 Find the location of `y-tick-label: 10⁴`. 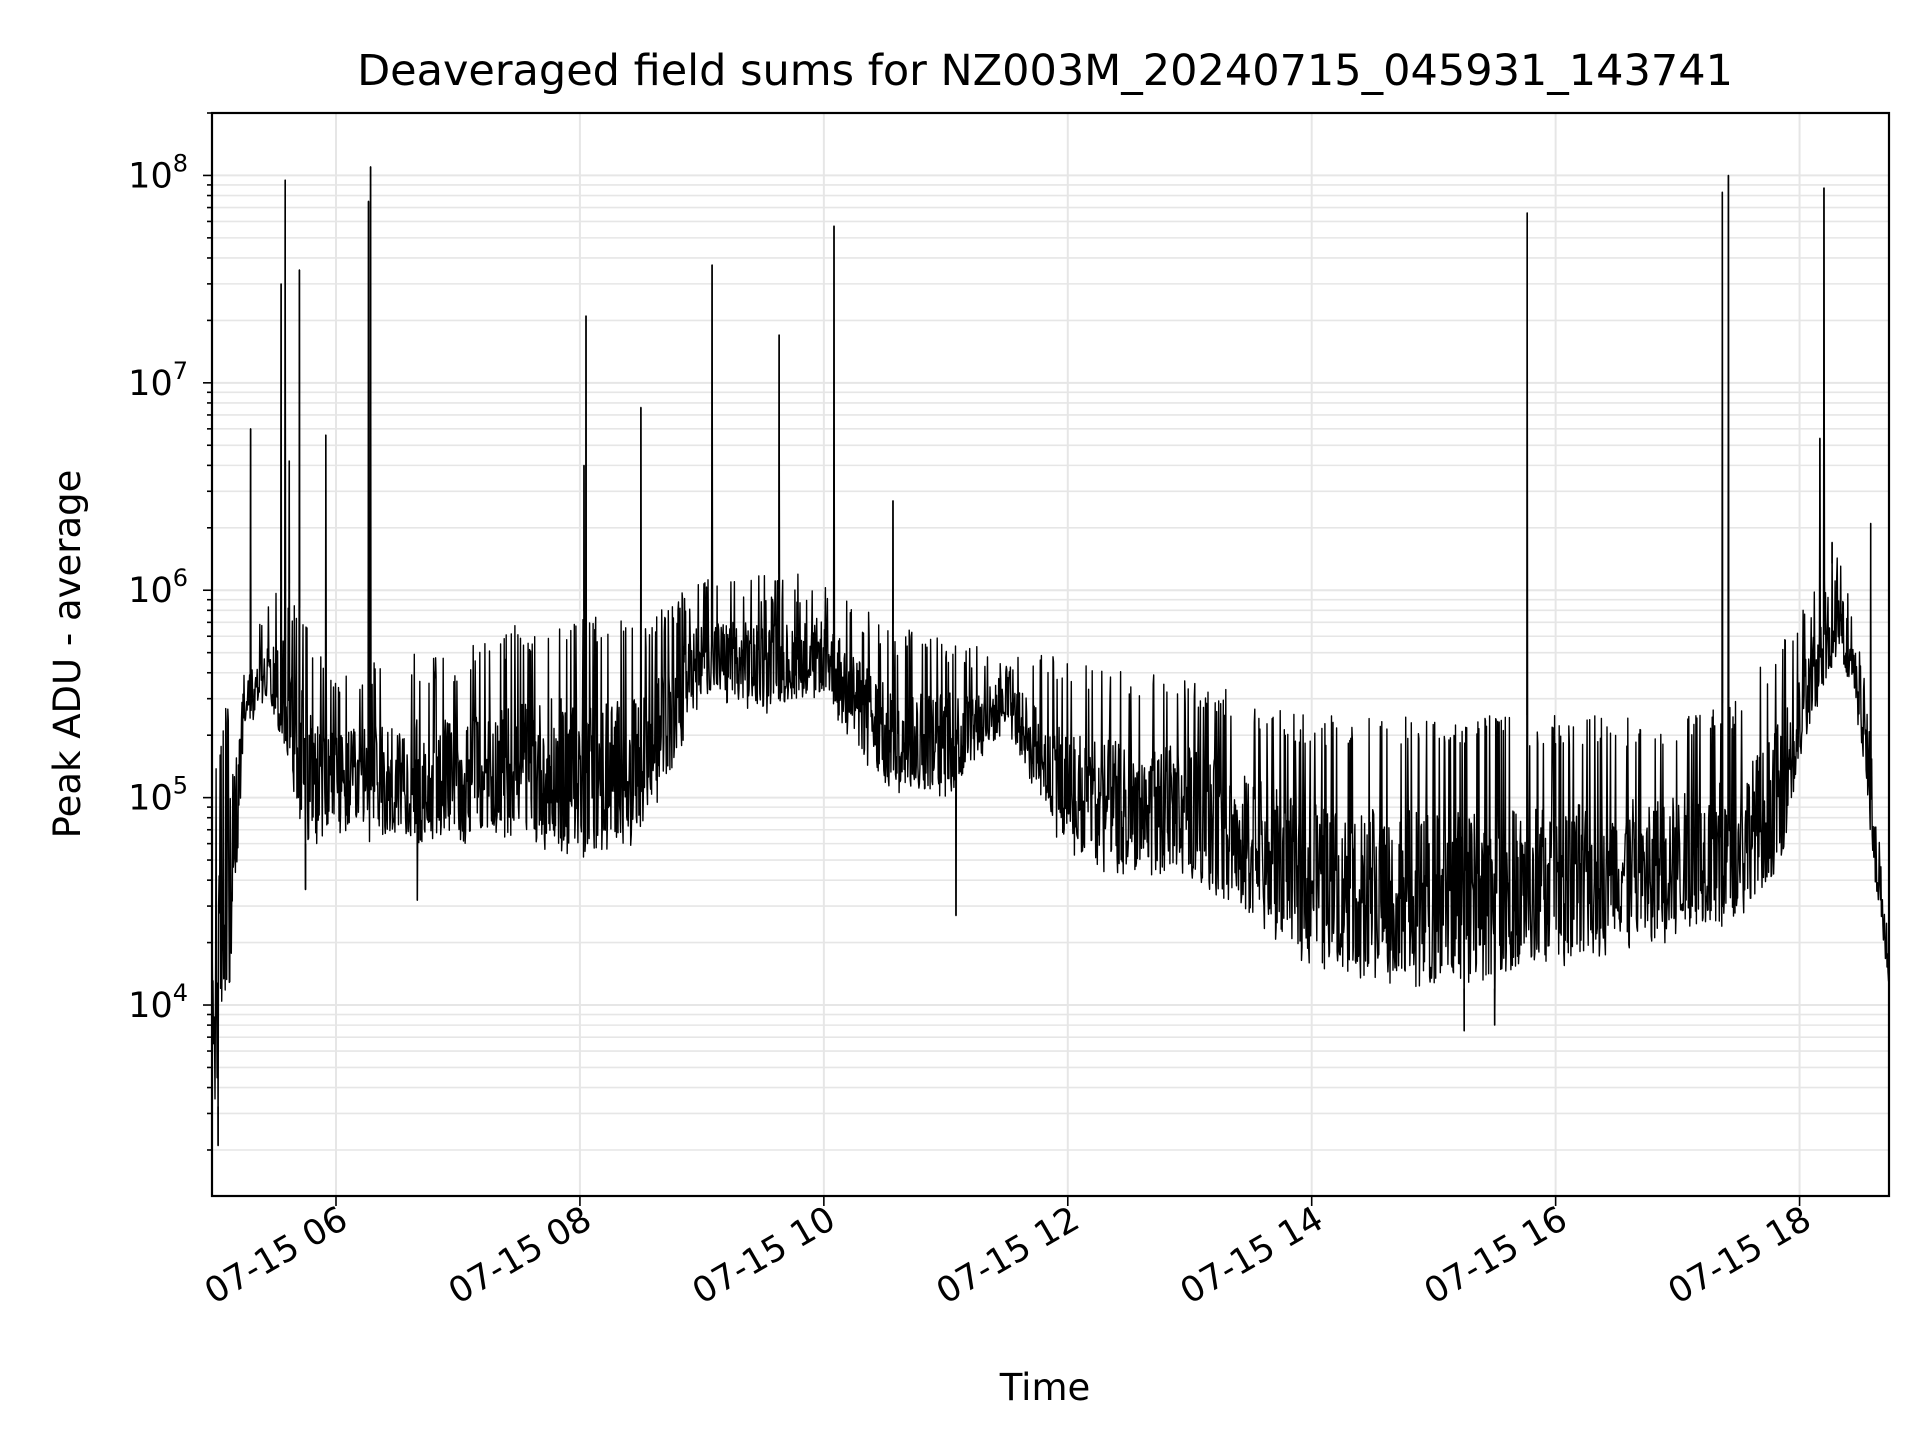

y-tick-label: 10⁴ is located at coordinates (158, 1002).